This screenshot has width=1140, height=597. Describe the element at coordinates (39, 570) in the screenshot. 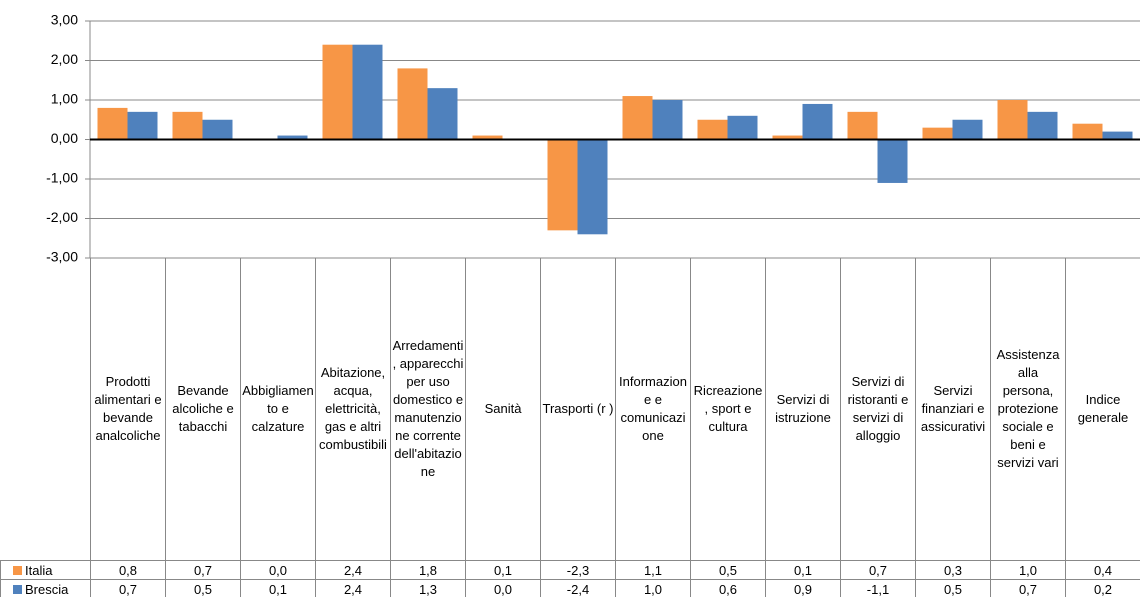

I see `legend-label: Italia` at that location.